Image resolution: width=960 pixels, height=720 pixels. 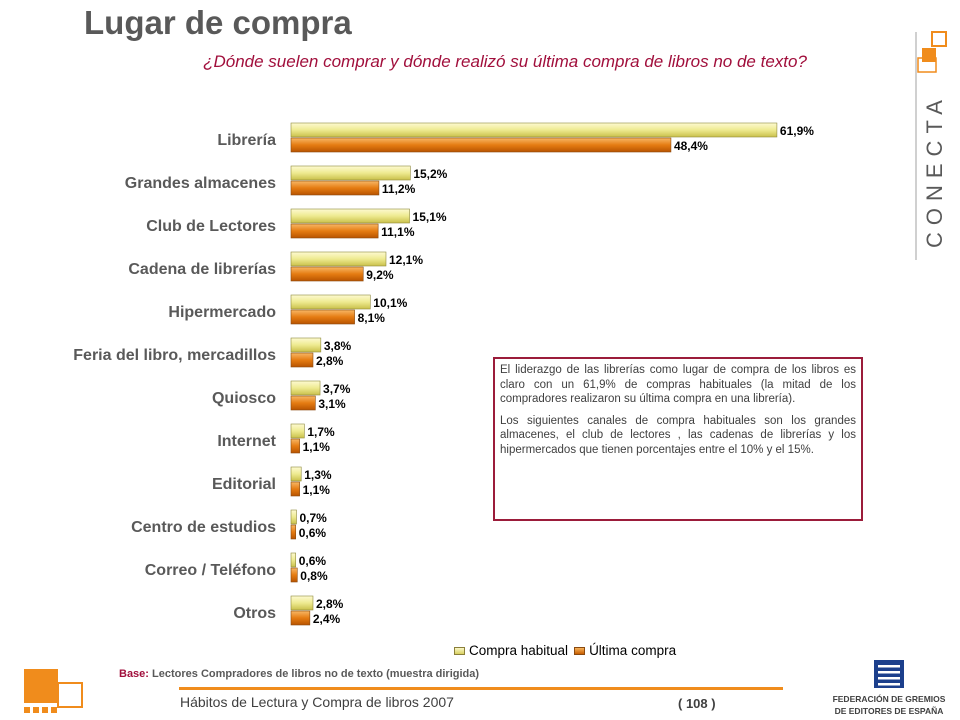 What do you see at coordinates (321, 432) in the screenshot?
I see `data-label: 1,7%` at bounding box center [321, 432].